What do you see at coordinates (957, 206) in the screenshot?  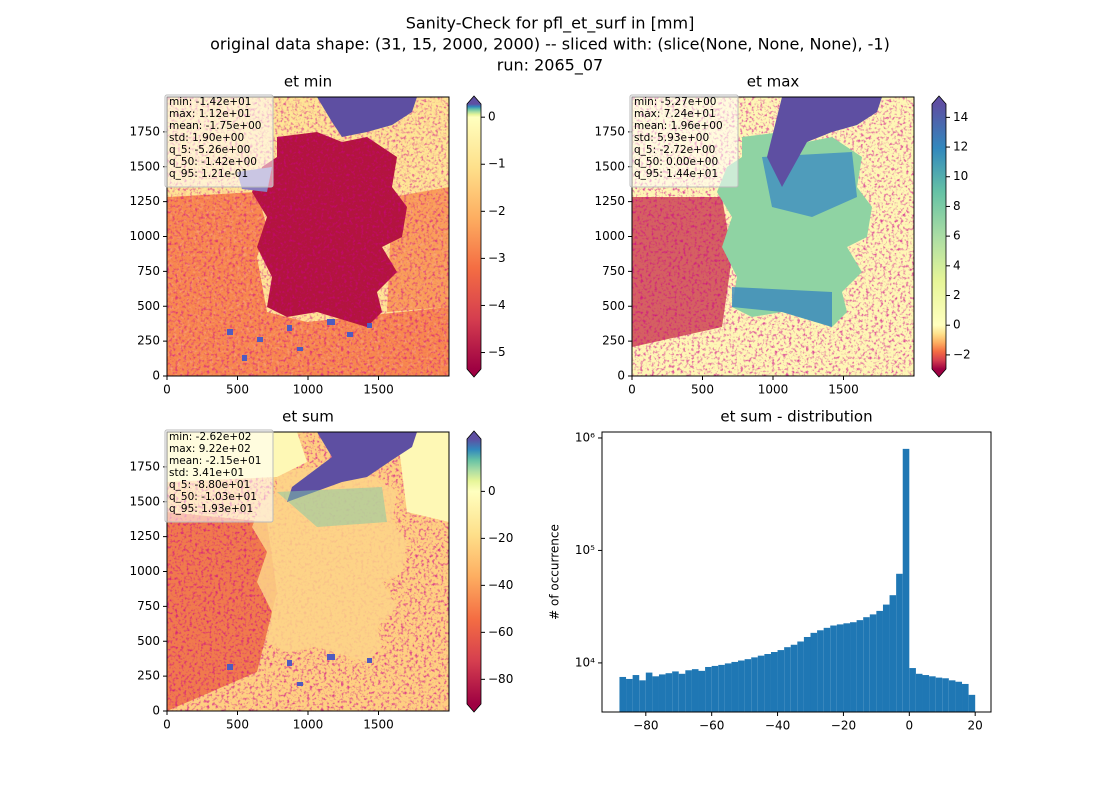 I see `colorbar-tick-label: 8` at bounding box center [957, 206].